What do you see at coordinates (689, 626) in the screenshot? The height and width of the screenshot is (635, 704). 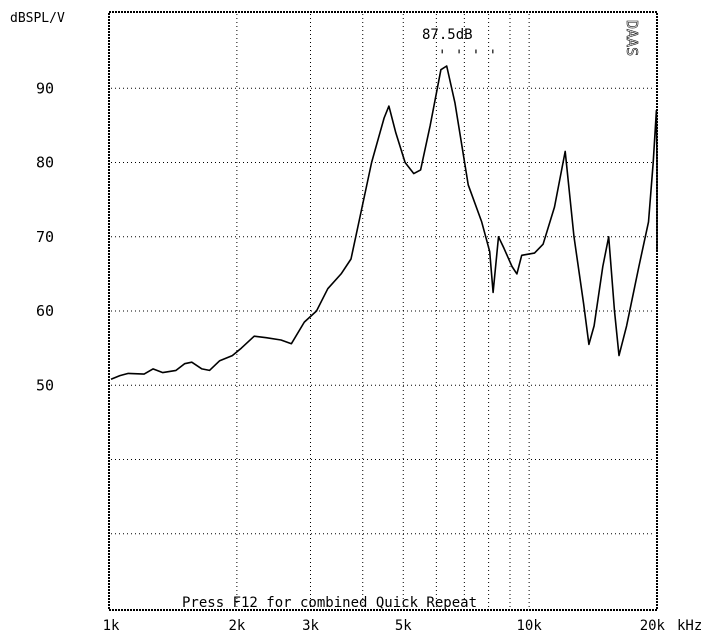 I see `x-axis-unit-label: kHz` at bounding box center [689, 626].